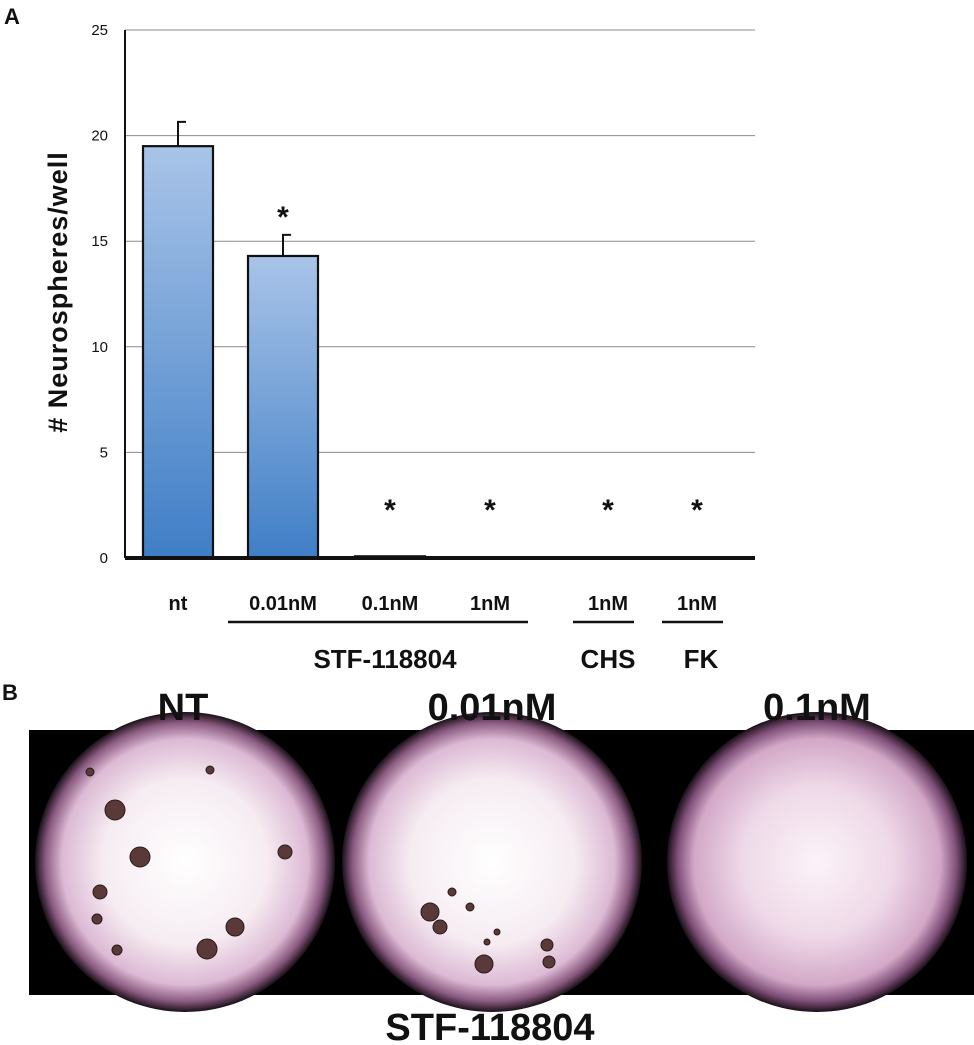  Describe the element at coordinates (489, 1026) in the screenshot. I see `image-caption: STF-118804` at that location.